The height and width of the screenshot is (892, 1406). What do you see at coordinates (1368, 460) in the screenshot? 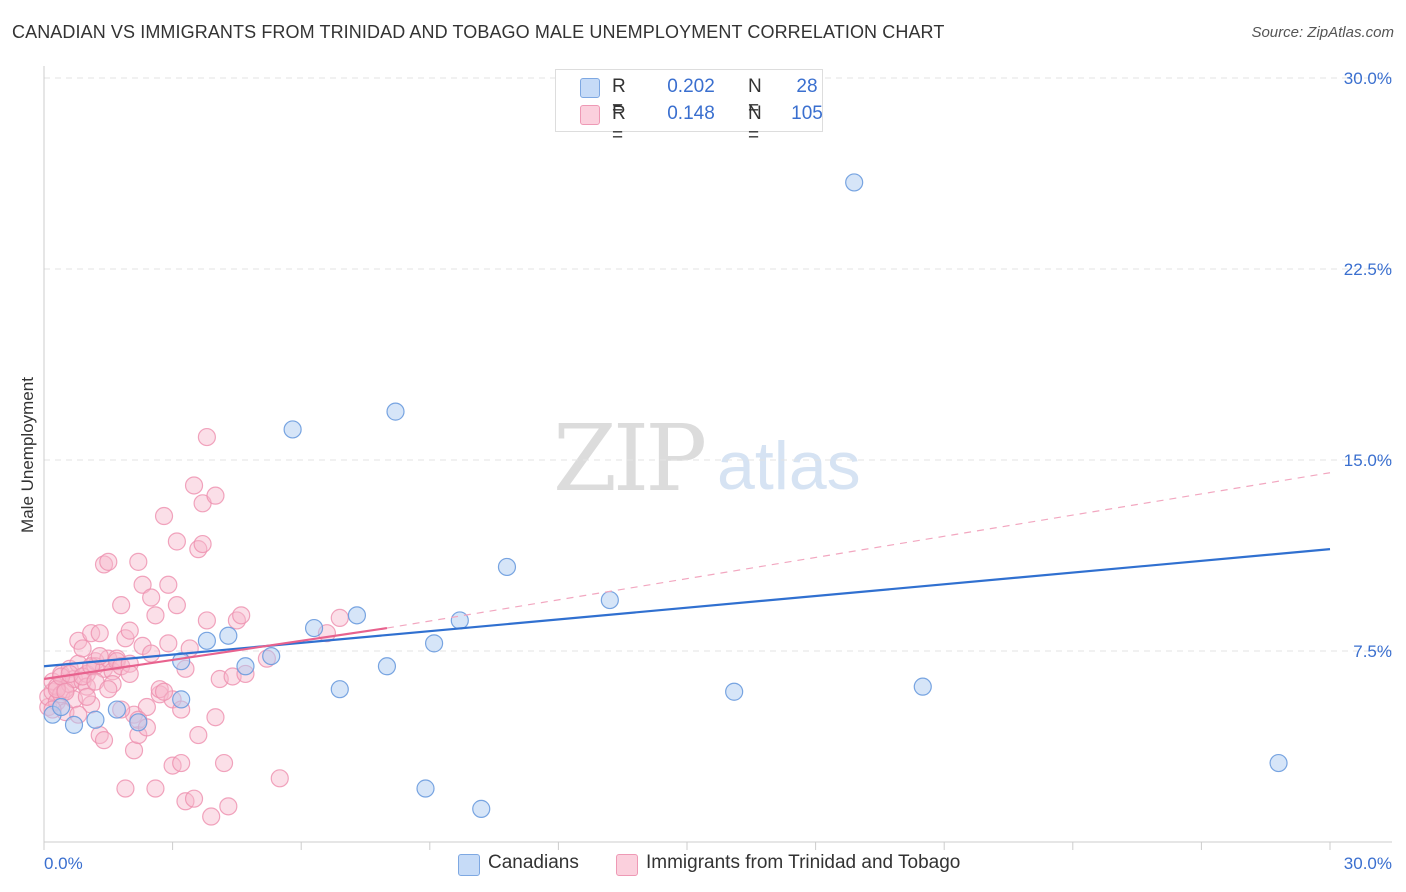
I see `y-tick-label: 15.0%` at bounding box center [1368, 460].